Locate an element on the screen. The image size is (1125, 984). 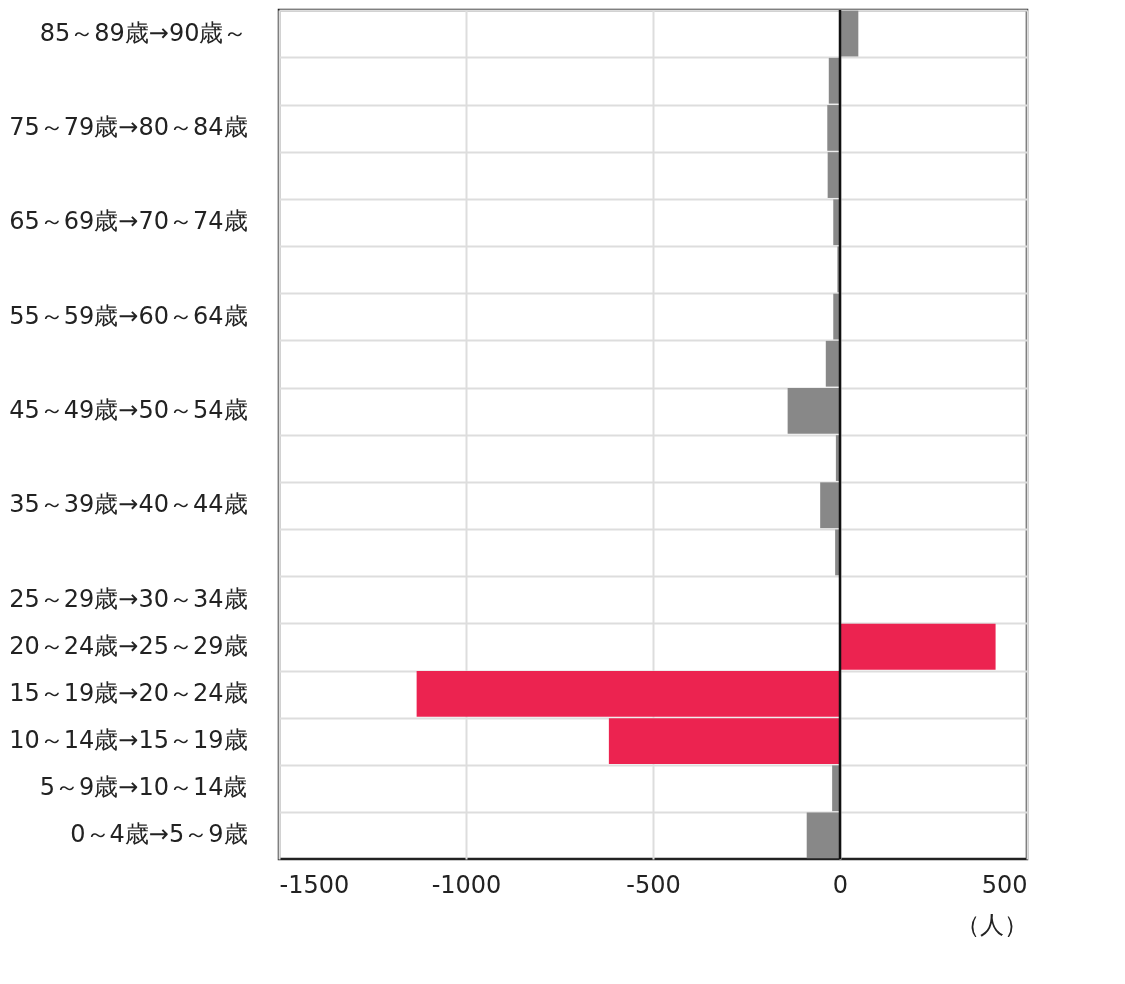
y-tick-label: 10～14歳→15～19歳 is located at coordinates (128, 740).